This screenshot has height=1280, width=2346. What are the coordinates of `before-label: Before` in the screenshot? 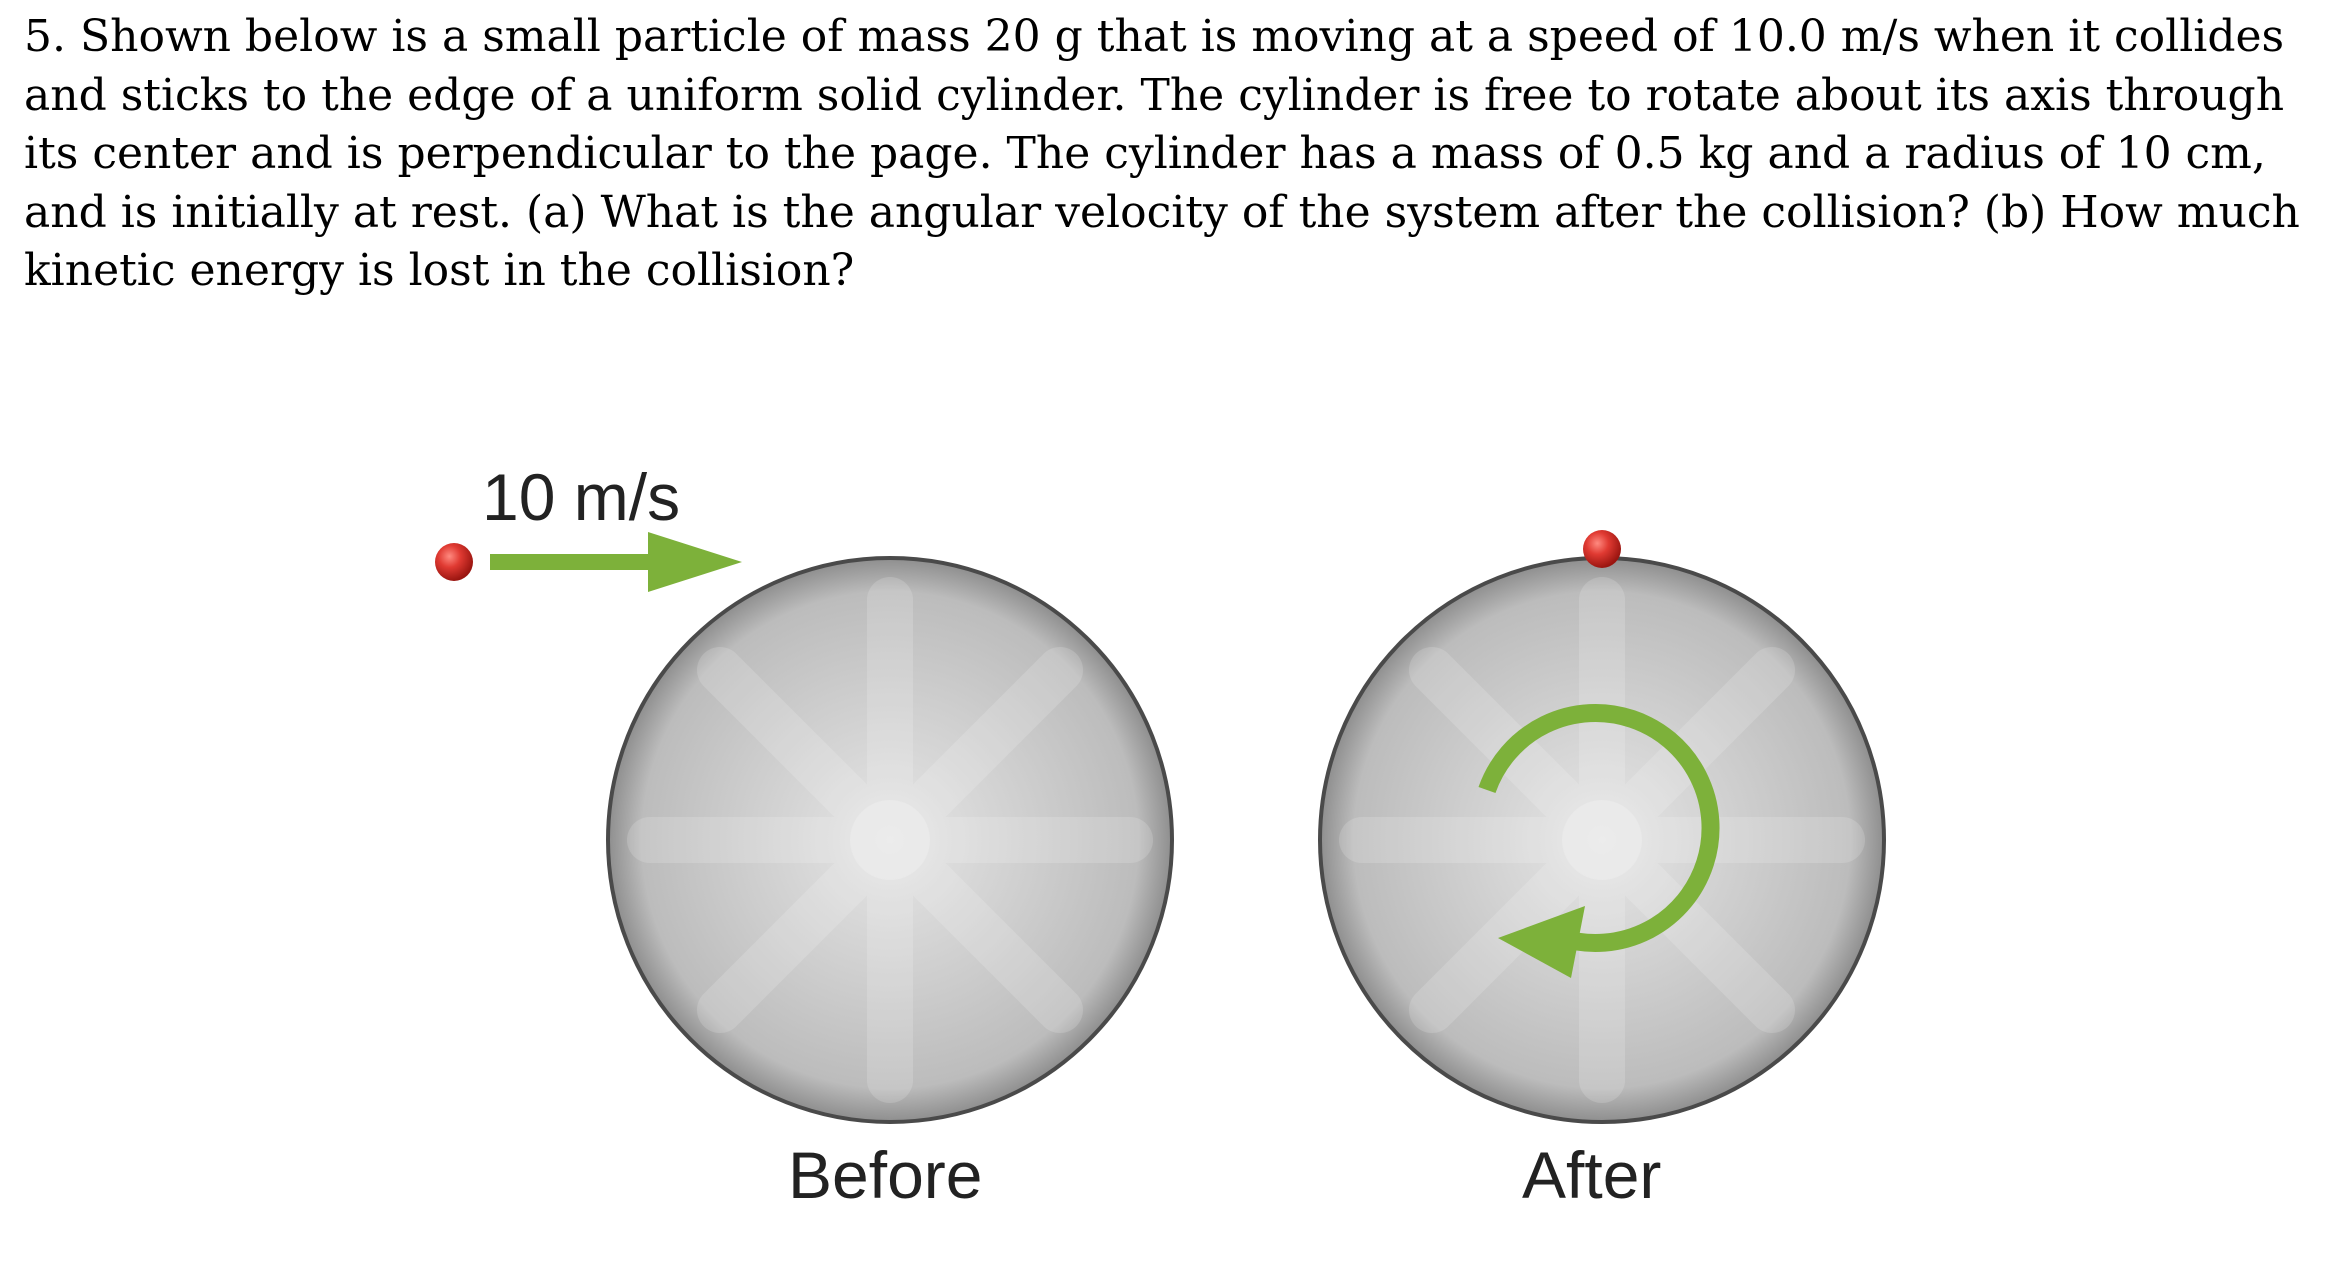 It's located at (885, 1175).